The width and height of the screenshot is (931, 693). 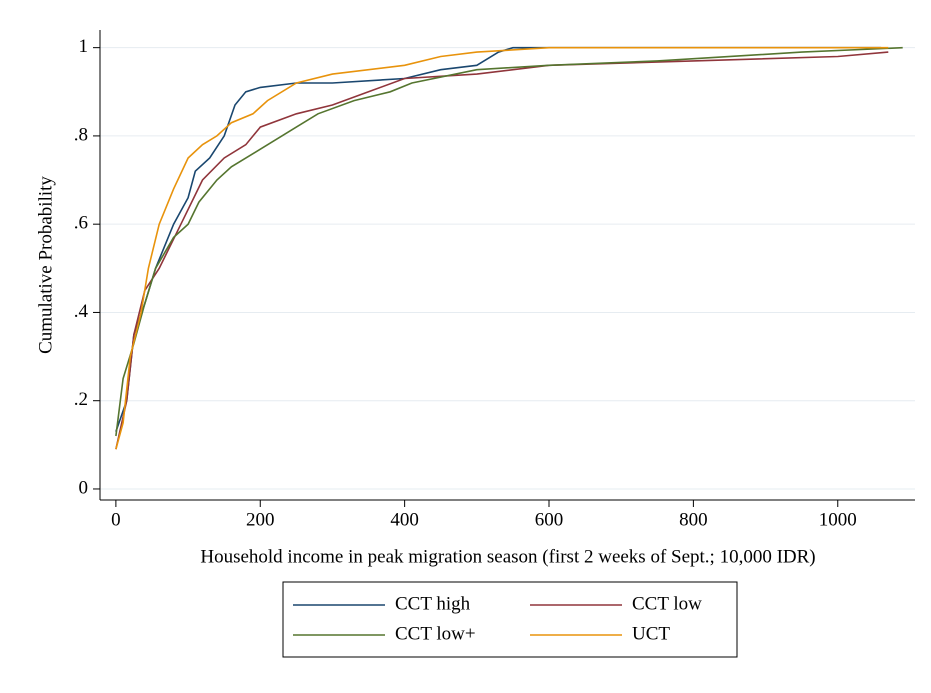 I want to click on y-tick-label: 1, so click(x=84, y=46).